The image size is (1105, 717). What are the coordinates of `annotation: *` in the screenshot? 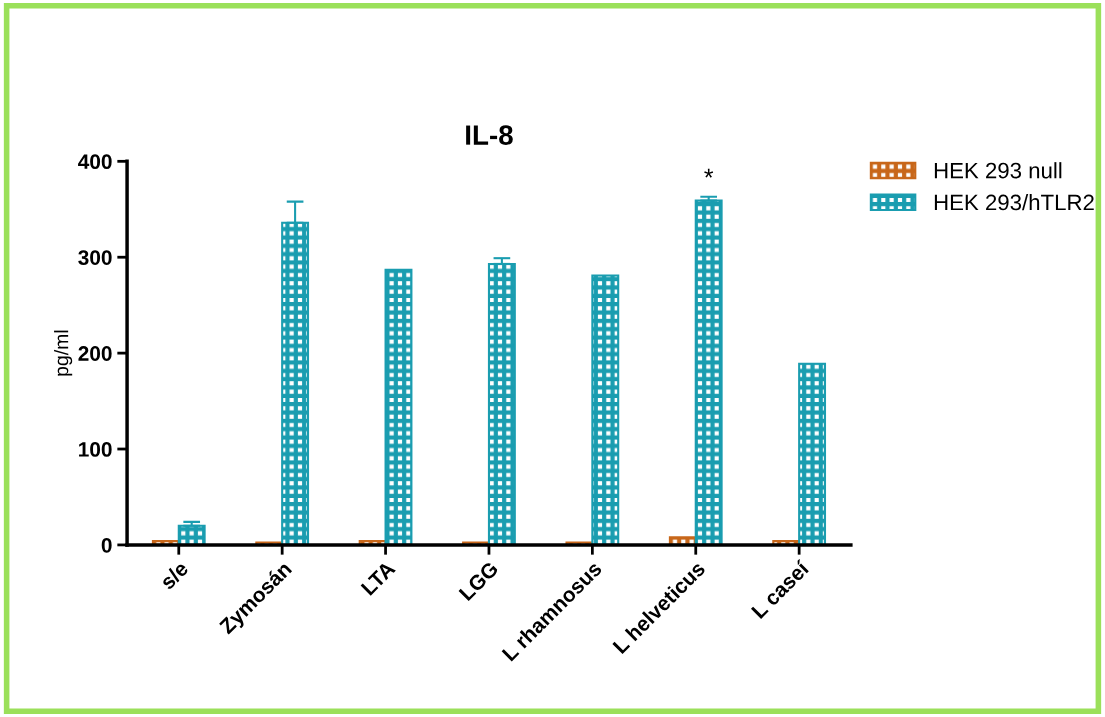 It's located at (709, 173).